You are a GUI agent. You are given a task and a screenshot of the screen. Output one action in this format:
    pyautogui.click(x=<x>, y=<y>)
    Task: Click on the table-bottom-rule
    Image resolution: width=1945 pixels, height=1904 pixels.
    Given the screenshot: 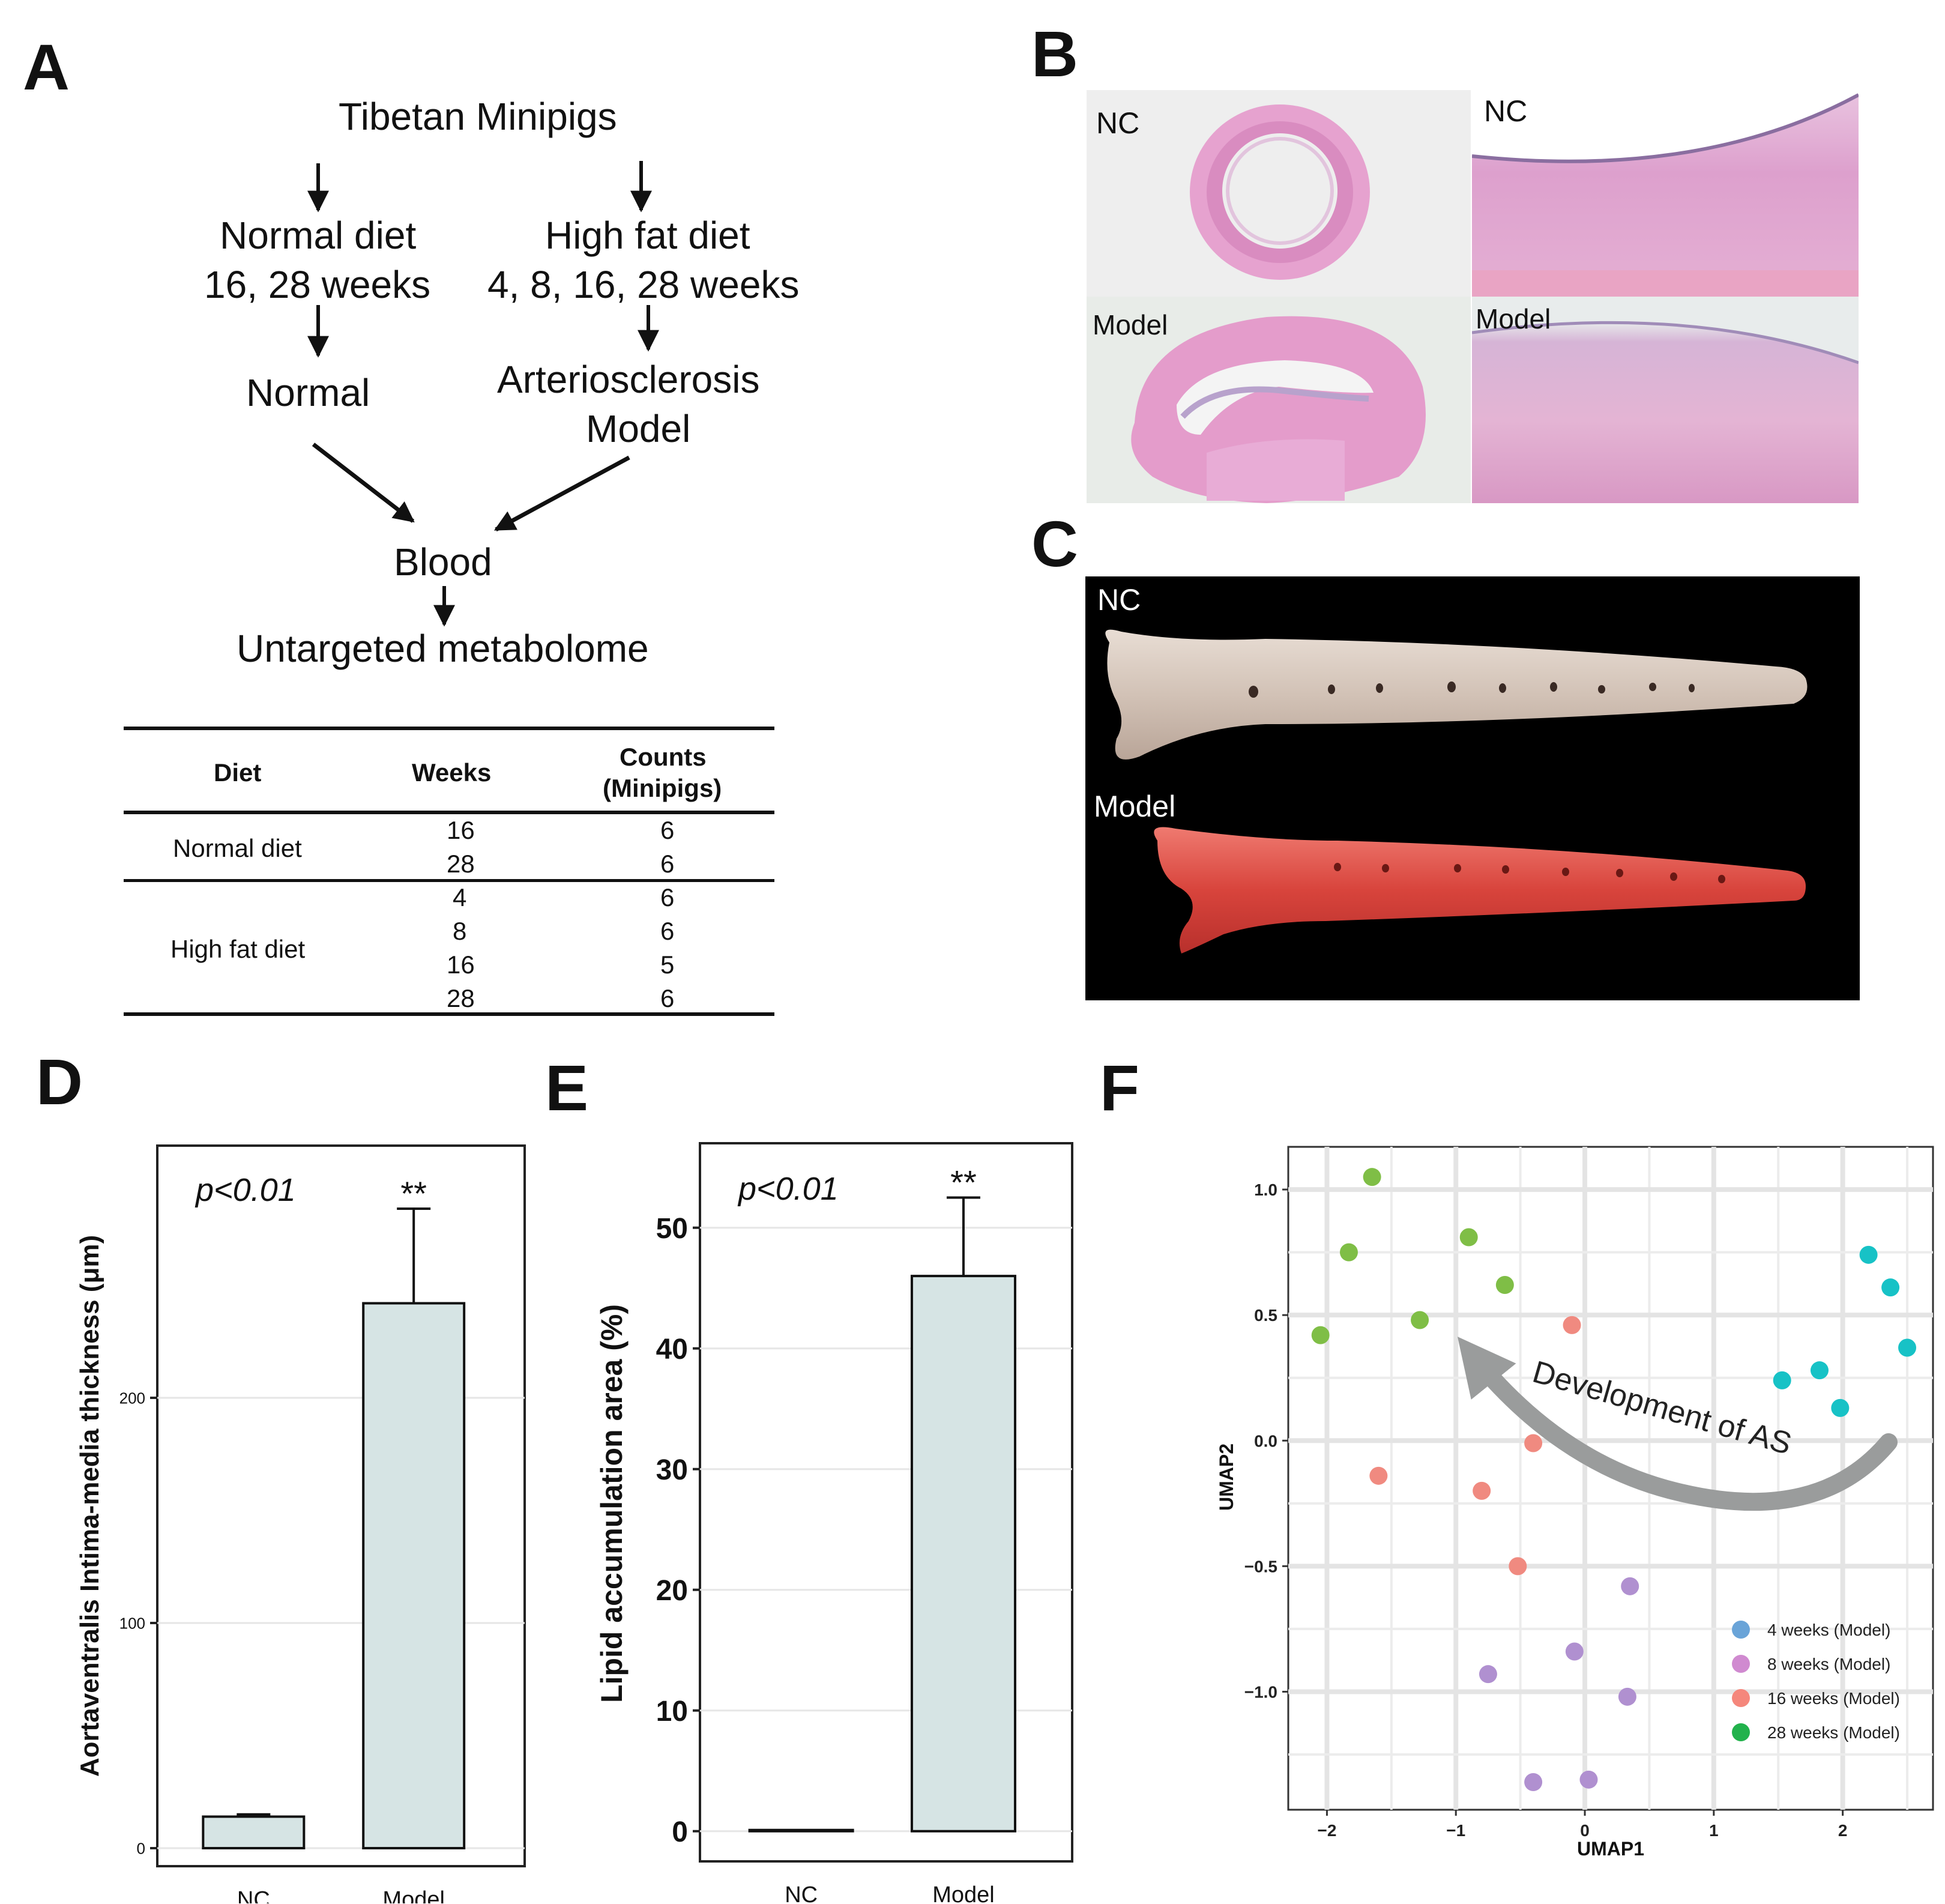 What is the action you would take?
    pyautogui.click(x=449, y=1014)
    